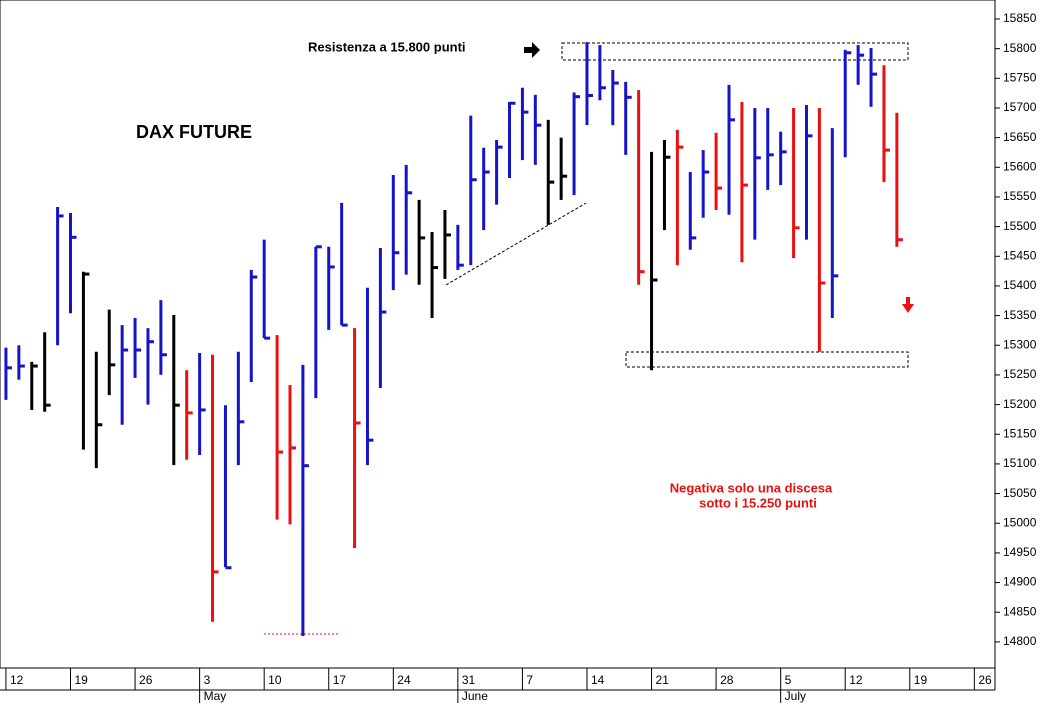 Image resolution: width=1042 pixels, height=703 pixels. I want to click on y-tick-label: 15300, so click(1020, 344).